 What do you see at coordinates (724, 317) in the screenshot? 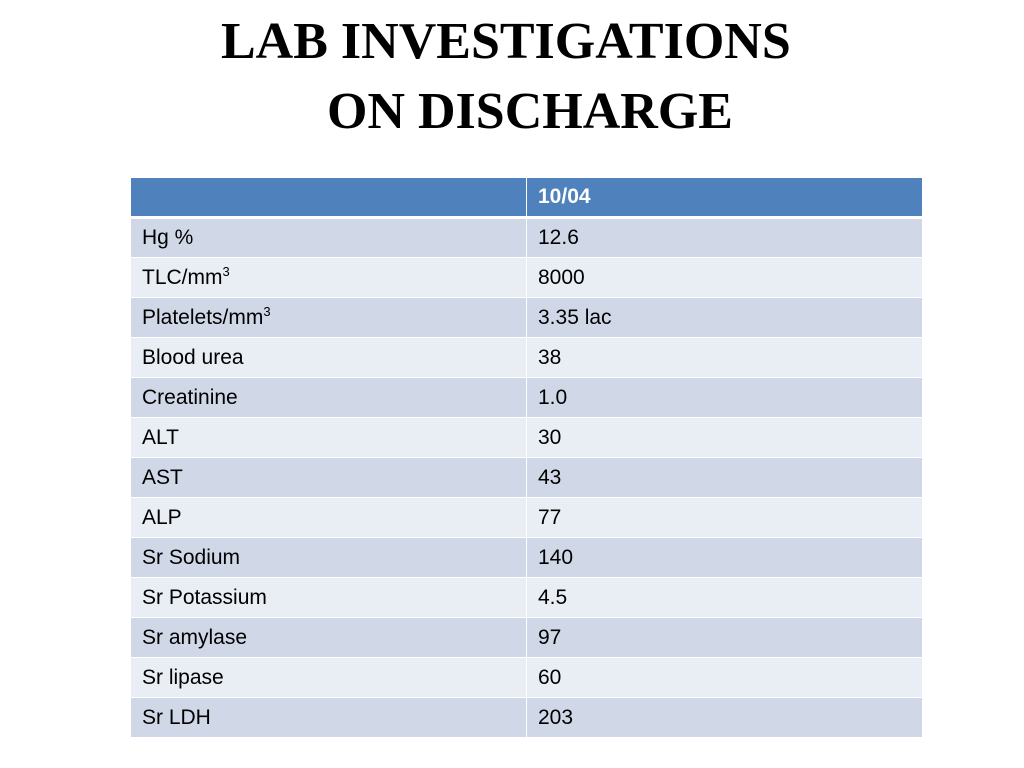
I see `test-value-cell: 3.35 lac` at bounding box center [724, 317].